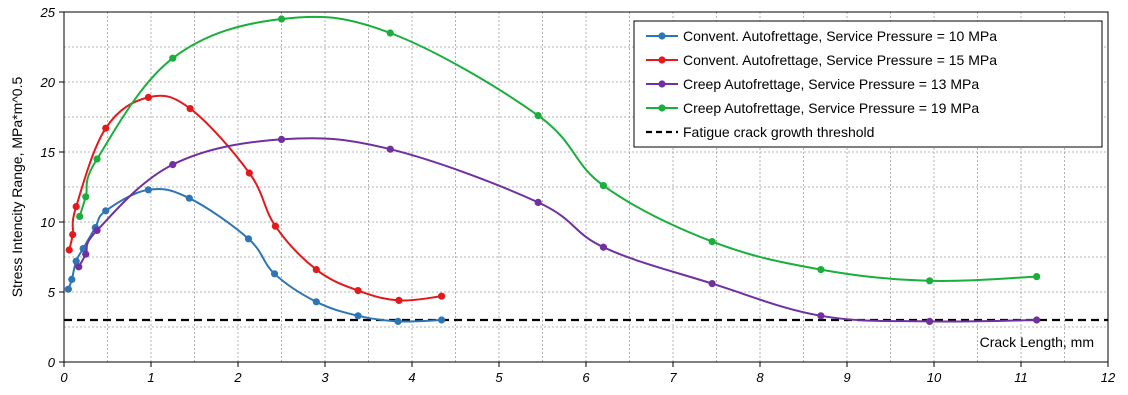 This screenshot has height=395, width=1128. I want to click on x-tick-label: 11, so click(1021, 377).